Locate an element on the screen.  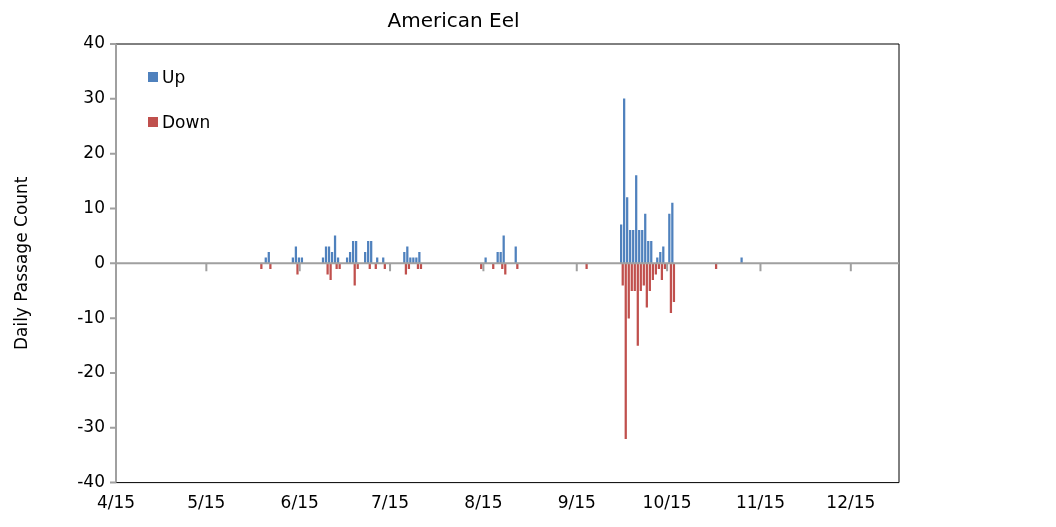
x-tick-label: 5/15 is located at coordinates (206, 502).